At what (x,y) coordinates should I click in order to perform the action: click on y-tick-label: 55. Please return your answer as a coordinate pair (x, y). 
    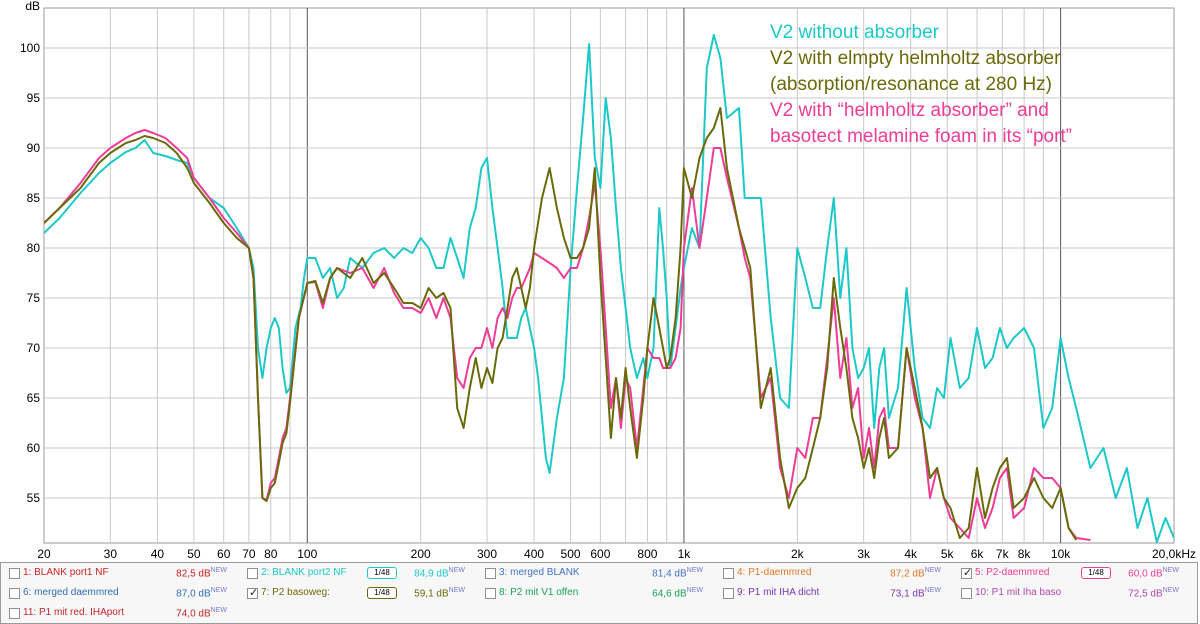
    Looking at the image, I should click on (34, 498).